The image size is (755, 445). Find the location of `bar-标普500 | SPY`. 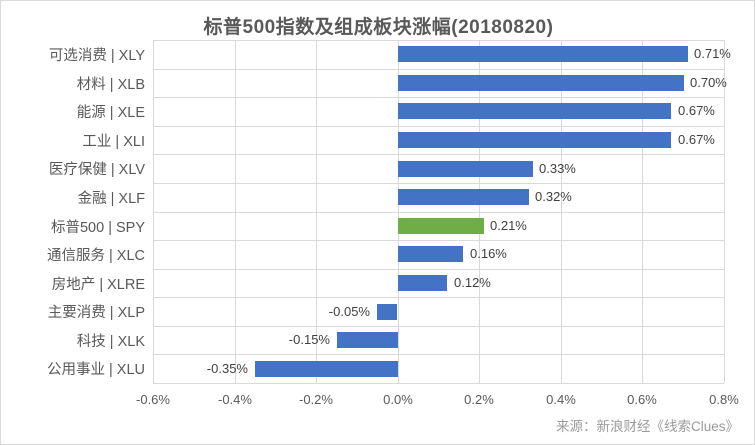

bar-标普500 | SPY is located at coordinates (441, 226).